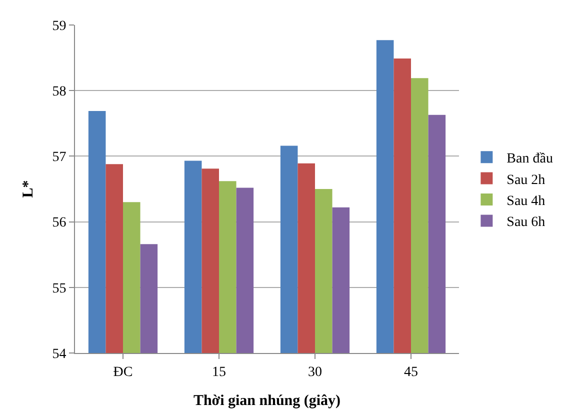  What do you see at coordinates (59, 26) in the screenshot?
I see `y-tick-label: 59` at bounding box center [59, 26].